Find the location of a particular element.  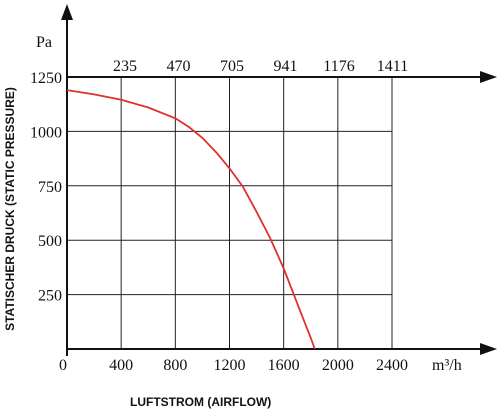

x-tick-label: 1600 is located at coordinates (284, 365).